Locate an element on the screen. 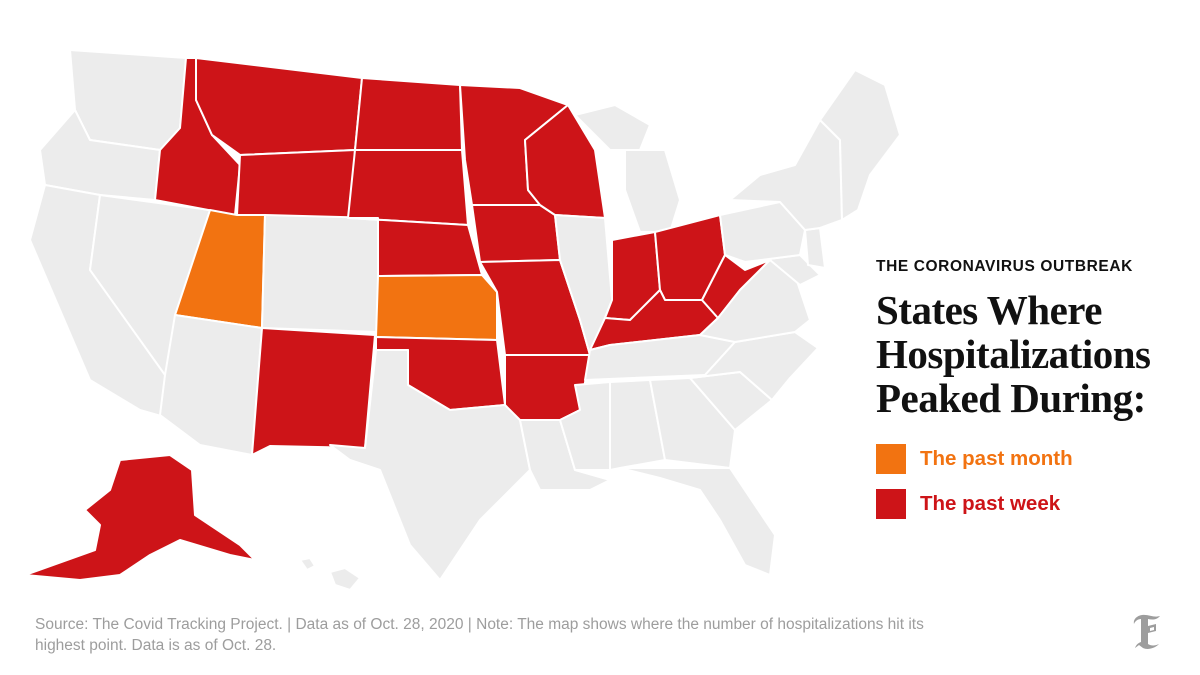  legend-item-past-week: The past week is located at coordinates (1026, 504).